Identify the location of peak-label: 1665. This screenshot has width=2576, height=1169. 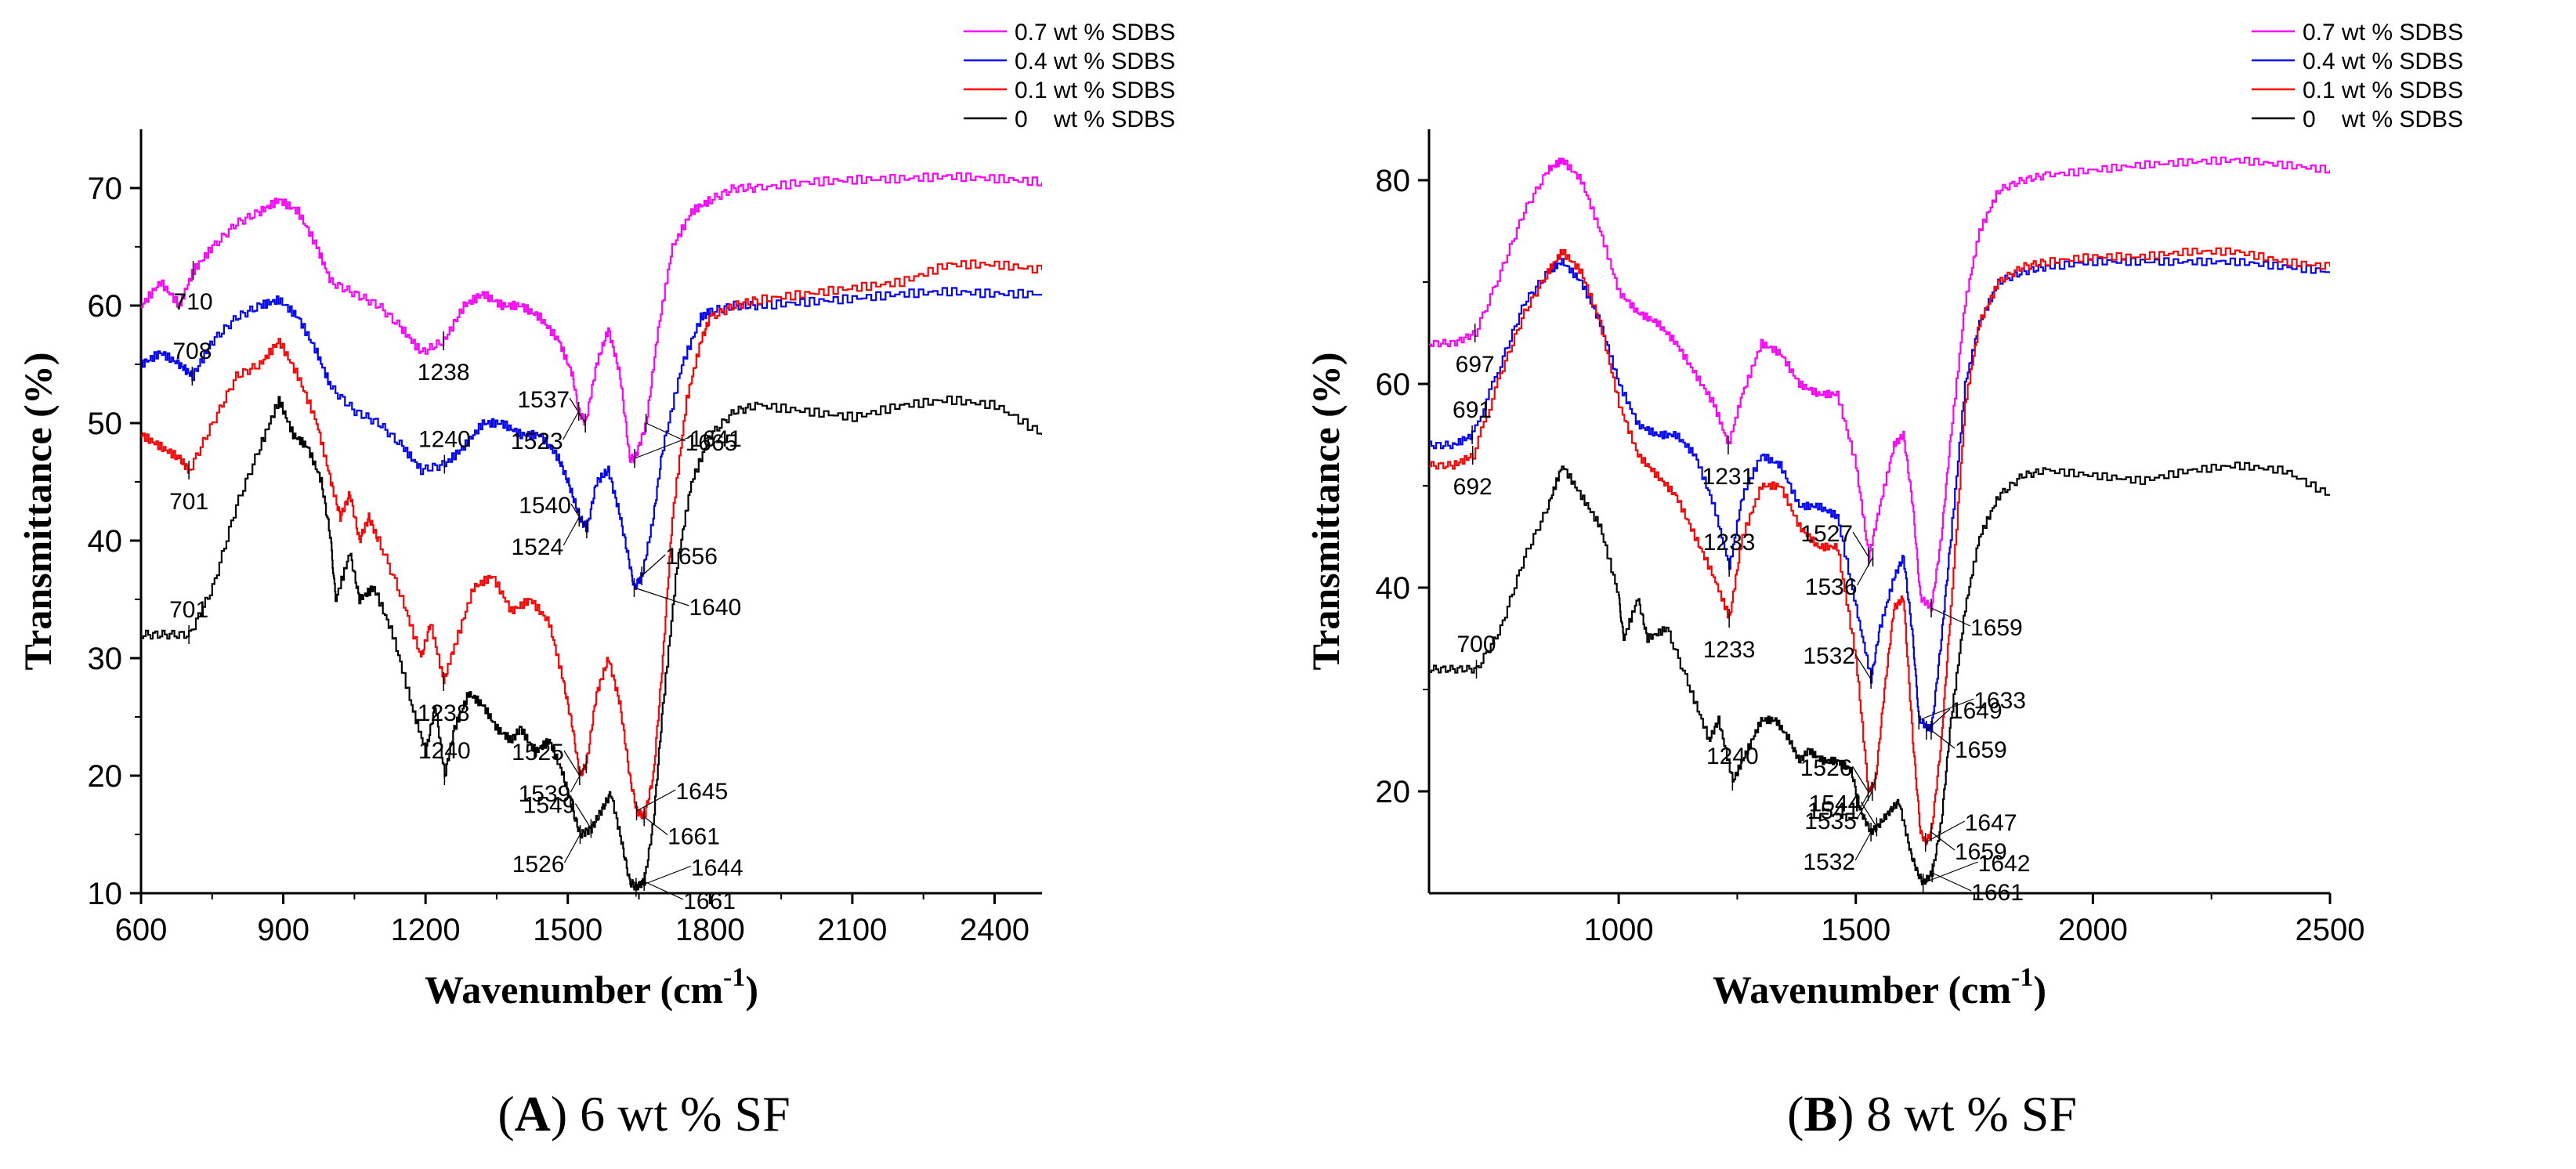
(712, 443).